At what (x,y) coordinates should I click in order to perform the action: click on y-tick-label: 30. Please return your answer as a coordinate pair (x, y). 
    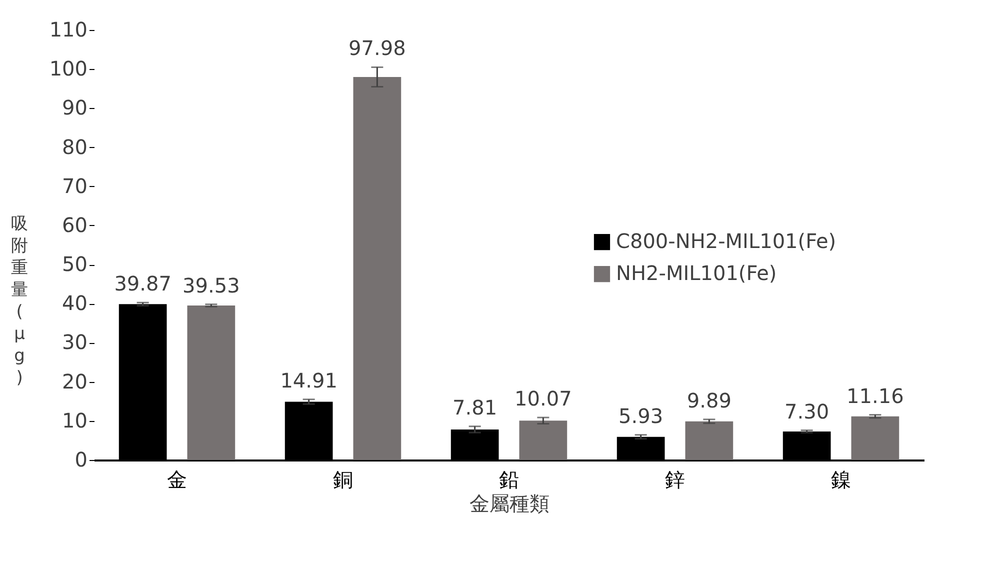
    Looking at the image, I should click on (75, 342).